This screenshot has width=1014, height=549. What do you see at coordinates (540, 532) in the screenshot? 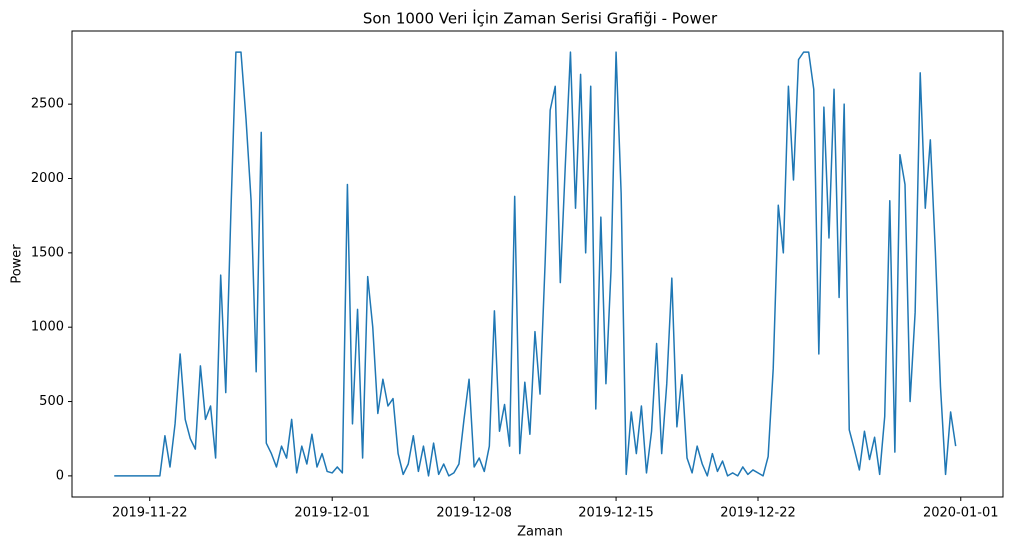
I see `x-axis-label: Zaman` at bounding box center [540, 532].